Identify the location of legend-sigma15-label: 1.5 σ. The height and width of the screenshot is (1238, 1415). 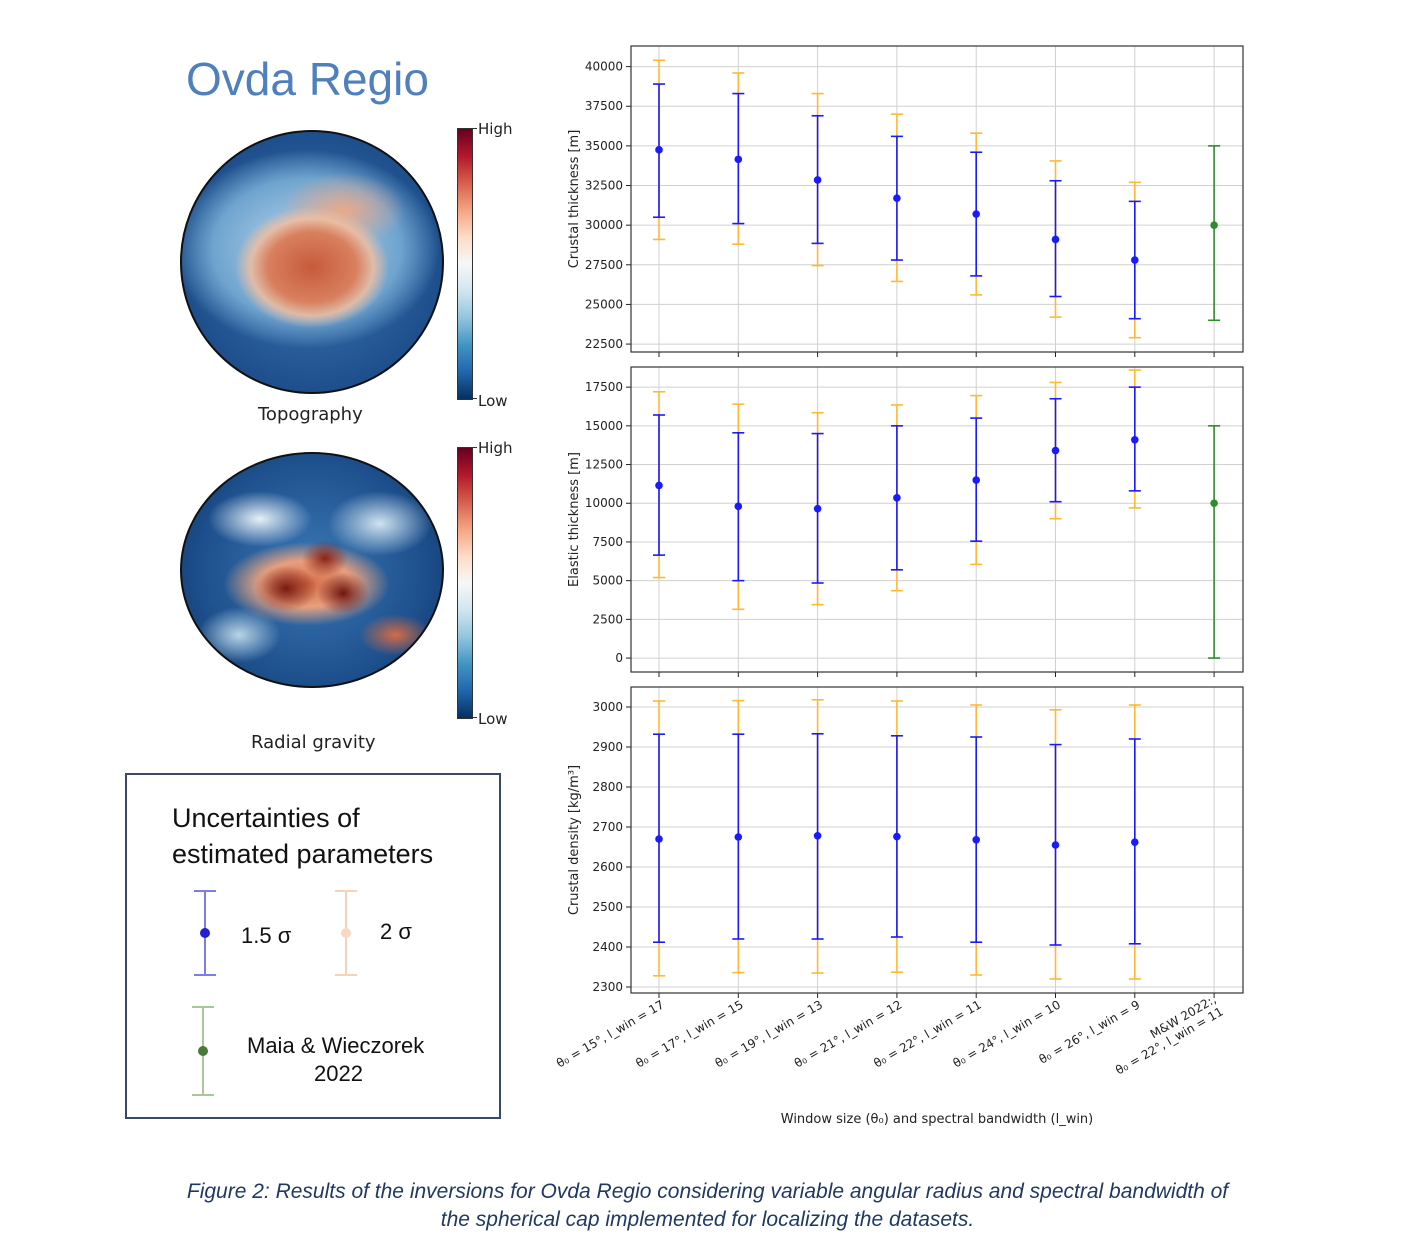
(266, 935).